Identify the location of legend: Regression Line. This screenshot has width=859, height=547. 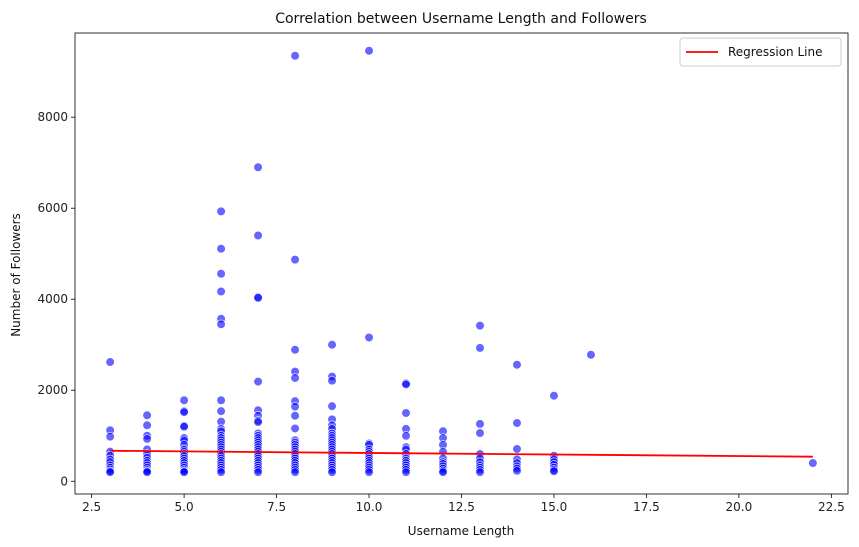
(760, 52).